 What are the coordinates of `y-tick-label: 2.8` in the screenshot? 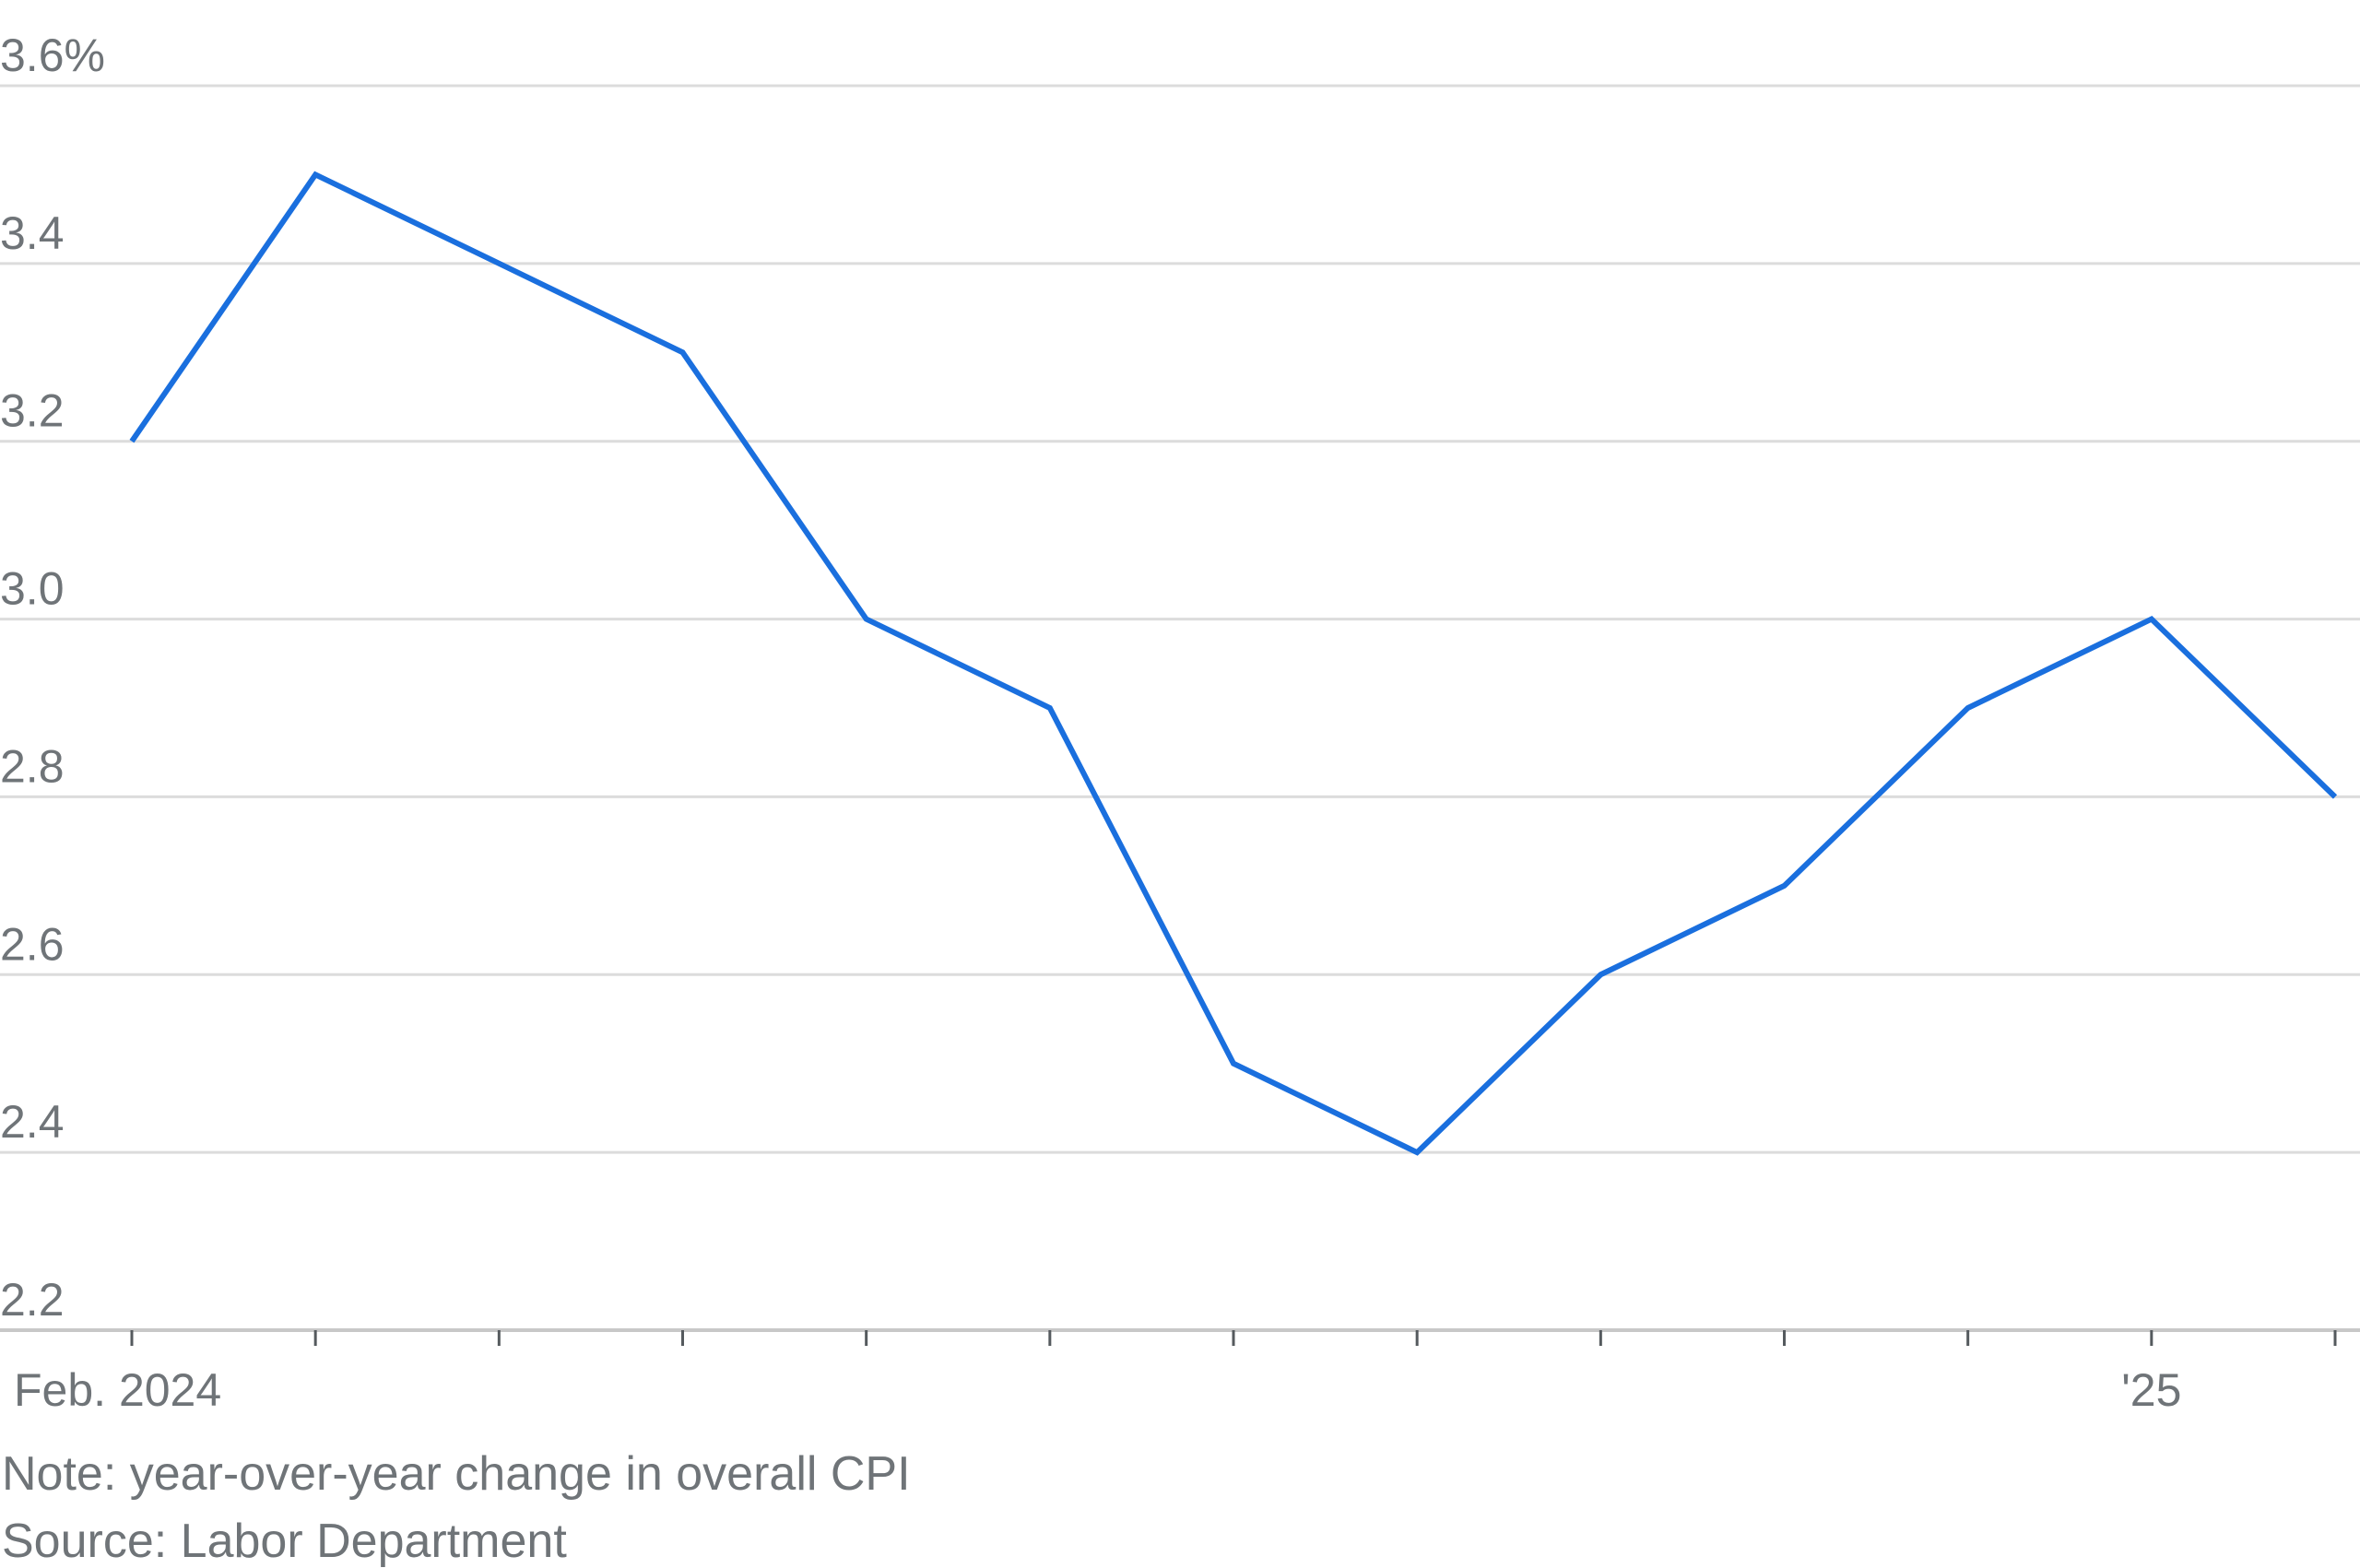 It's located at (32, 766).